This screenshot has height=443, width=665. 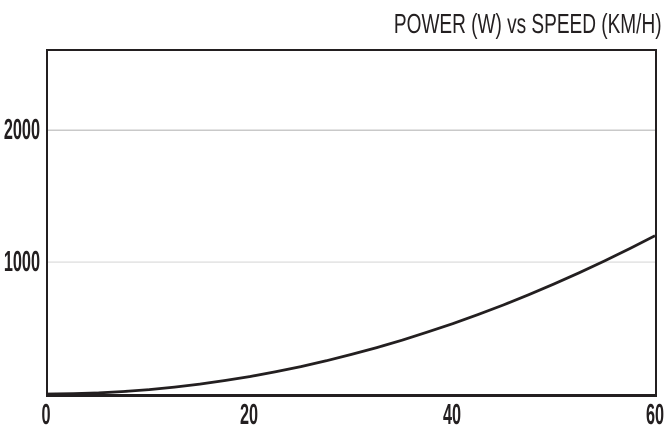 What do you see at coordinates (452, 415) in the screenshot?
I see `x-tick-label-40: 40` at bounding box center [452, 415].